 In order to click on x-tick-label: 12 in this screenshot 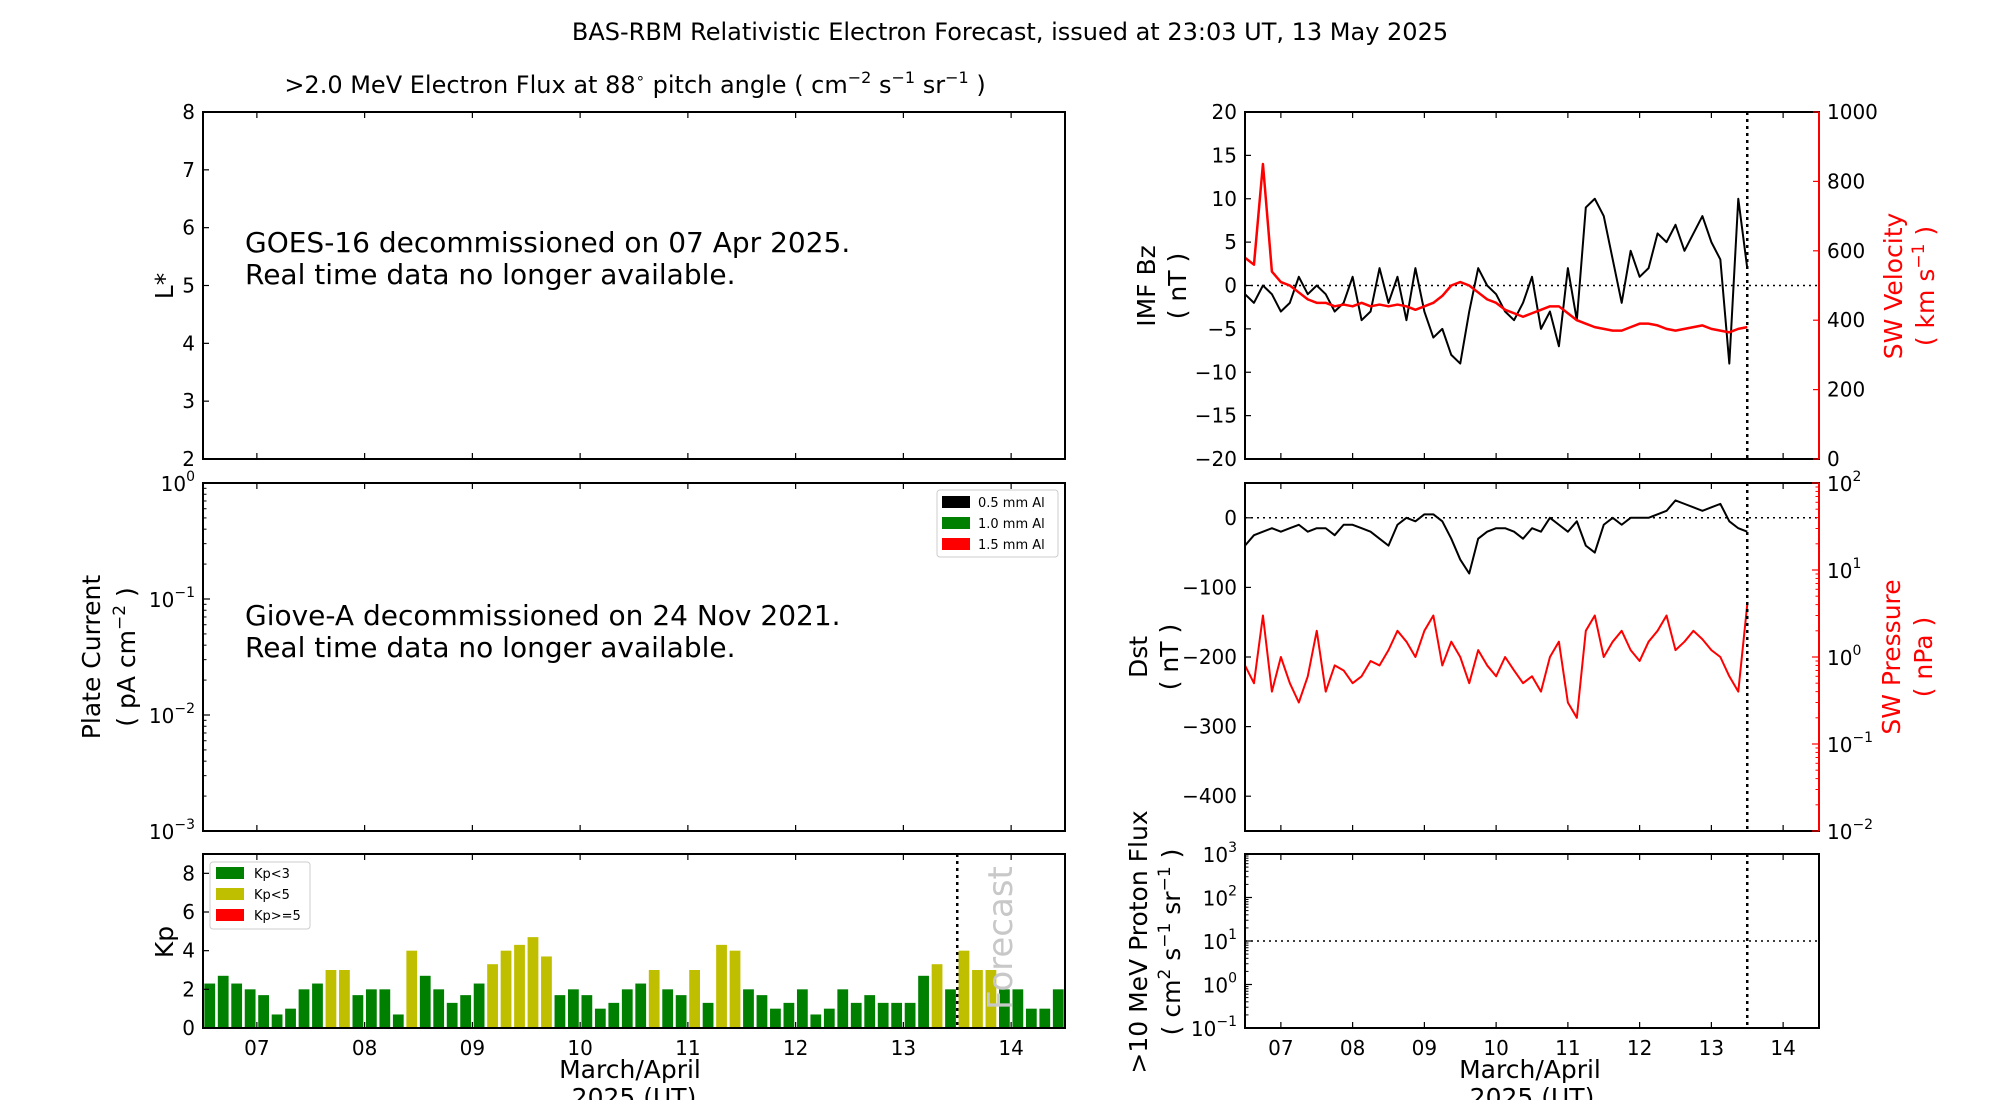, I will do `click(795, 1048)`.